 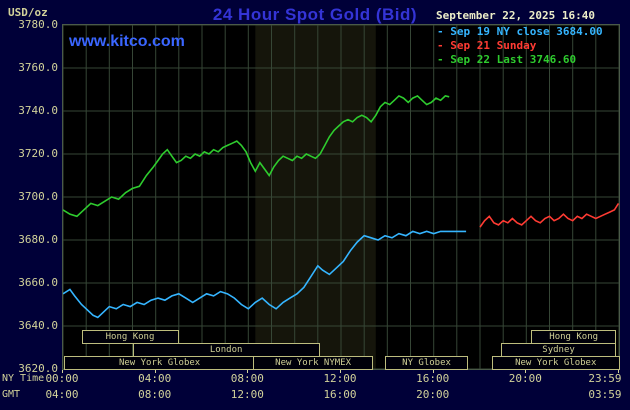 I want to click on legend-item: - Sep 19 NY close 3684.00, so click(x=520, y=31).